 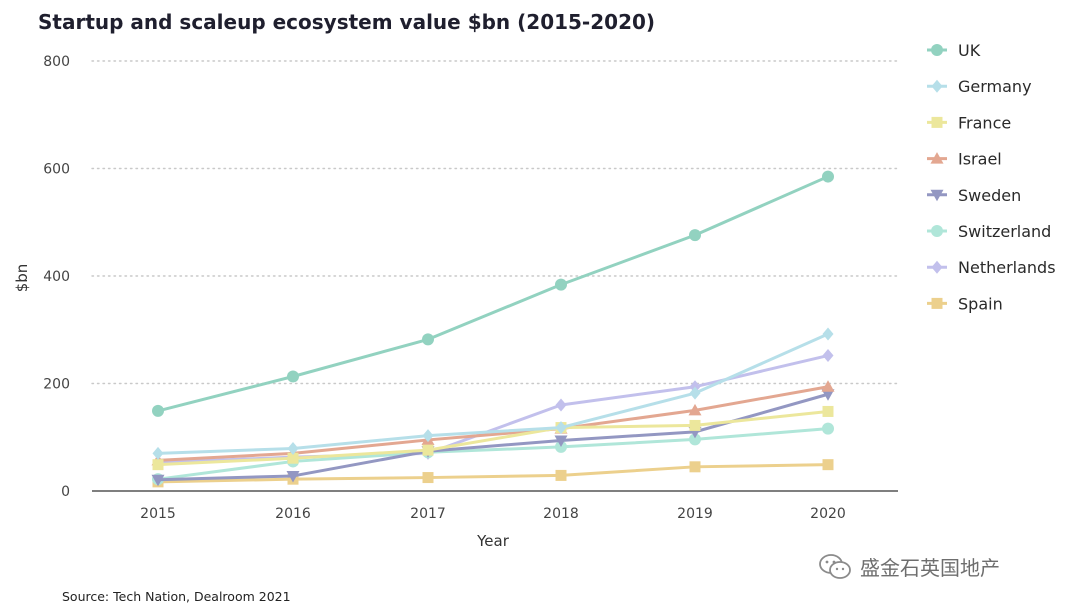 I want to click on legend-item-switzerland: Switzerland, so click(x=989, y=231).